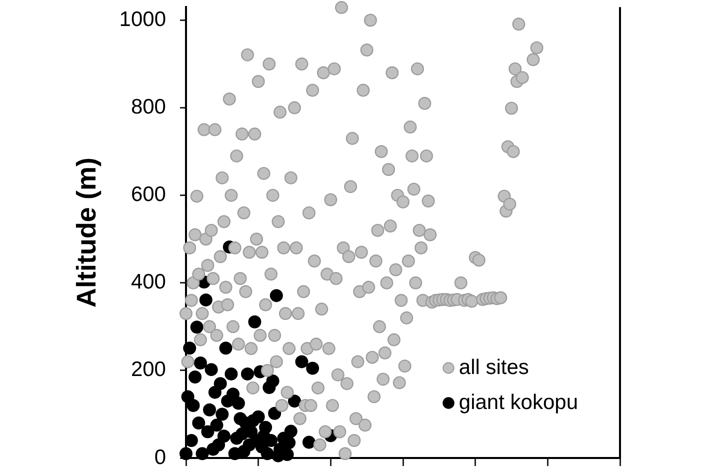  Describe the element at coordinates (148, 282) in the screenshot. I see `y-tick-label: 400` at that location.